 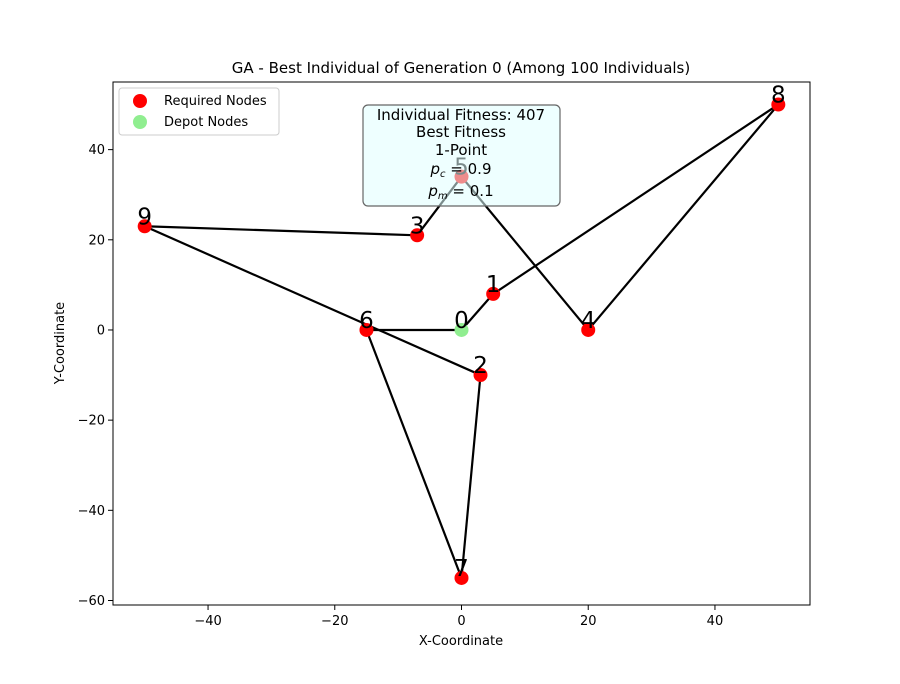 What do you see at coordinates (91, 601) in the screenshot?
I see `y-tick-label: −60` at bounding box center [91, 601].